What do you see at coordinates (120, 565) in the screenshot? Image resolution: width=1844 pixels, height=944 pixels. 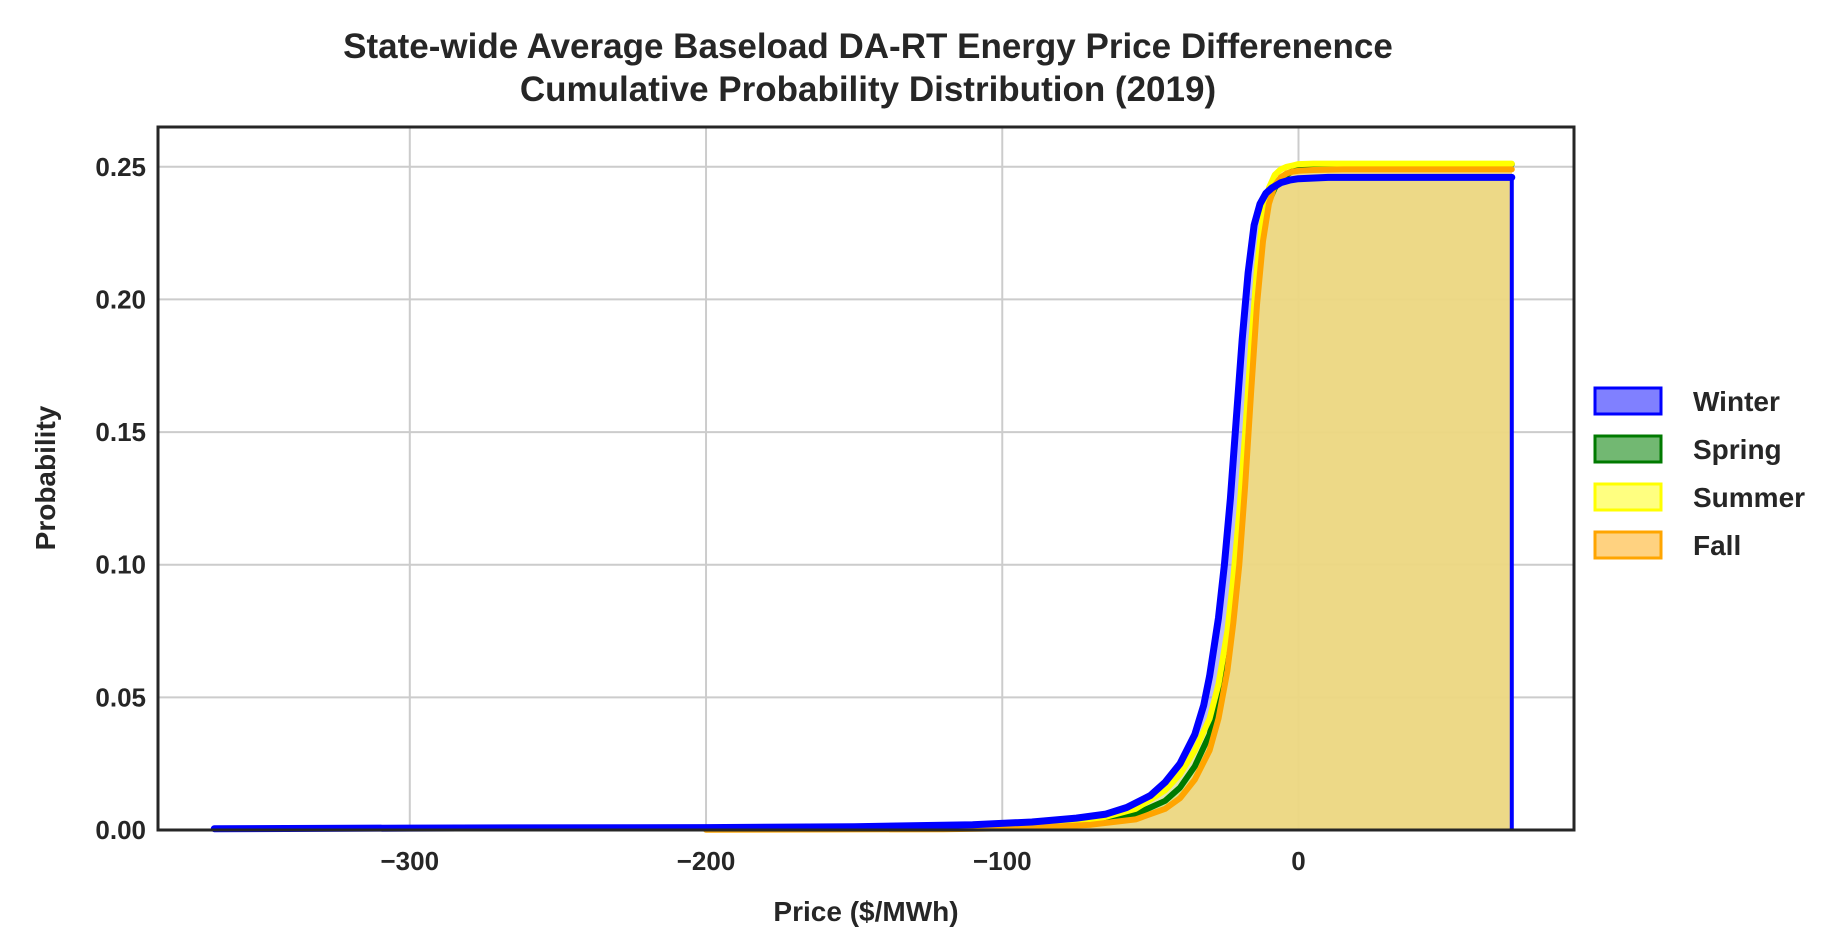 I see `y-tick-label: 0.10` at bounding box center [120, 565].